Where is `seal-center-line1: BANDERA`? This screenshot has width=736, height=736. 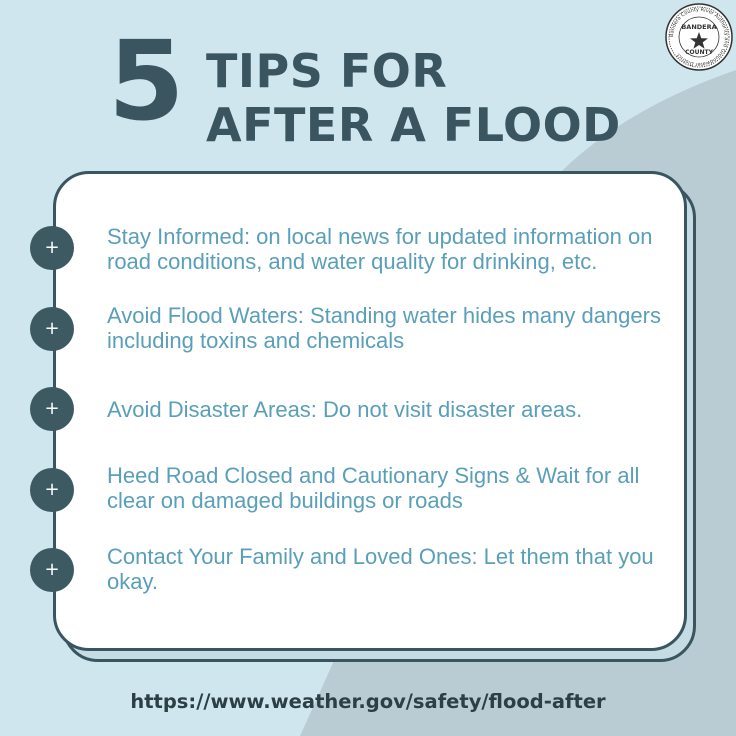
seal-center-line1: BANDERA is located at coordinates (698, 27).